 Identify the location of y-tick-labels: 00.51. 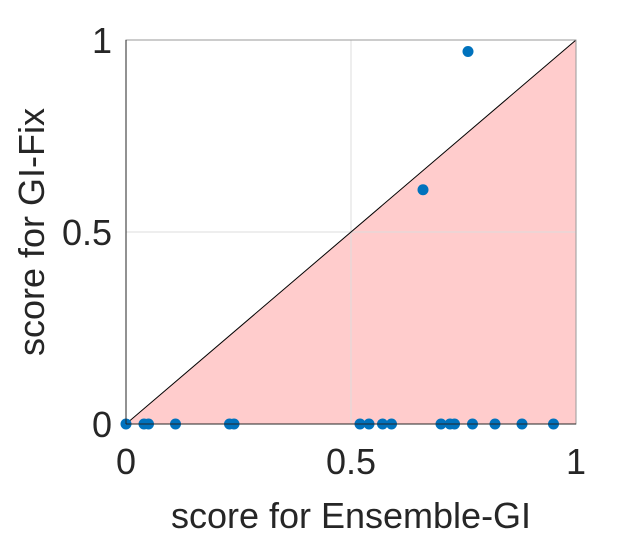
(87, 232).